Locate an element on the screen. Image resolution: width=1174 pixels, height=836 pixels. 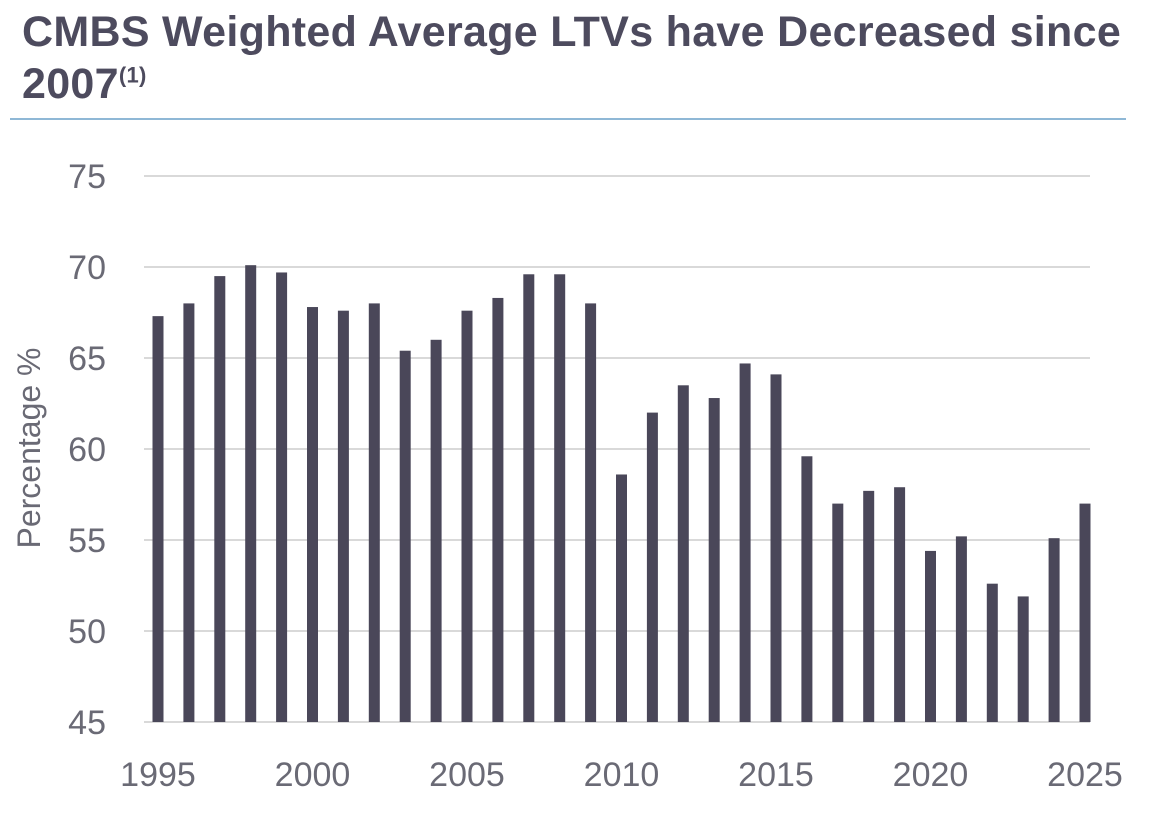
x-tick-label: 2025 is located at coordinates (1085, 775).